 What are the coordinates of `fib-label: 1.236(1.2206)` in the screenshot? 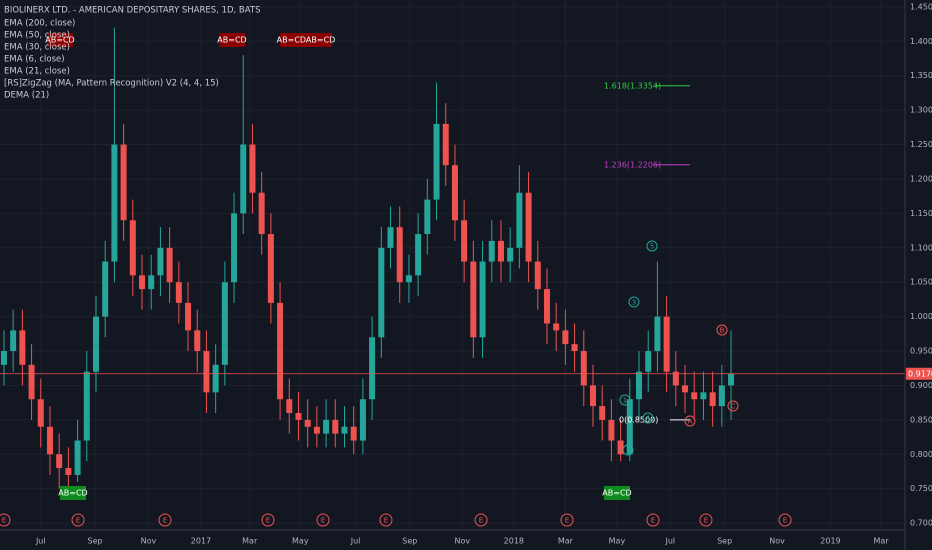 It's located at (632, 164).